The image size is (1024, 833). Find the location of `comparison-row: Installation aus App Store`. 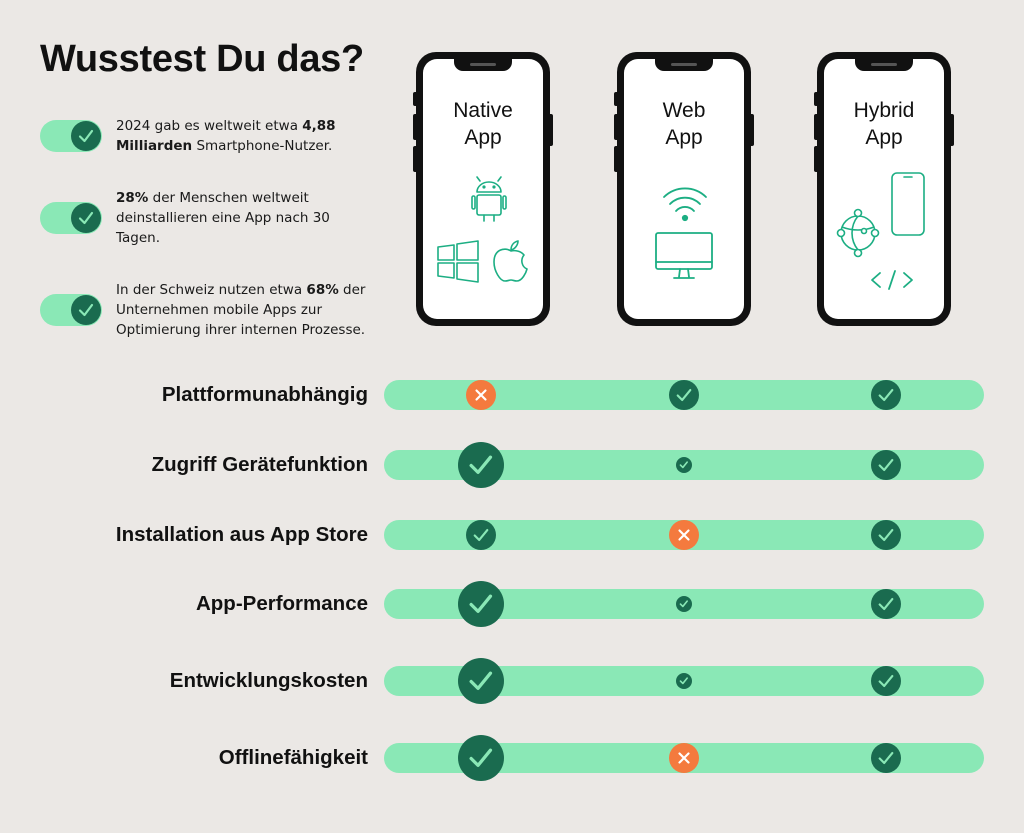

comparison-row: Installation aus App Store is located at coordinates (512, 535).